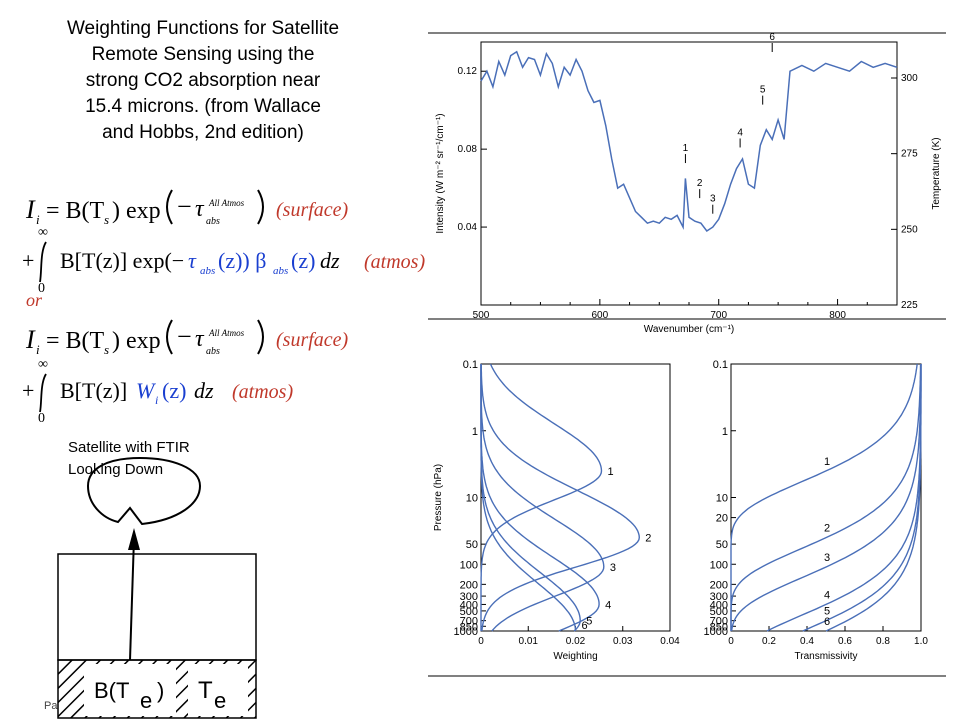 The image size is (960, 720). What do you see at coordinates (43, 364) in the screenshot?
I see `upper-limit-2: ∞` at bounding box center [43, 364].